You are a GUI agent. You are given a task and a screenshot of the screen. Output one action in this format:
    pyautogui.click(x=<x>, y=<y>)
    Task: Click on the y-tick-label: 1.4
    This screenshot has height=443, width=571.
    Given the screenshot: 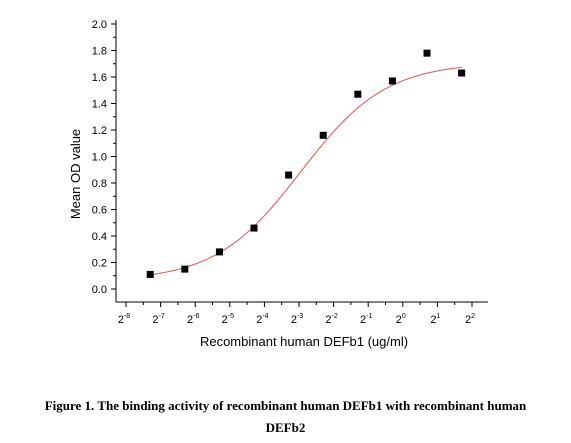 What is the action you would take?
    pyautogui.click(x=99, y=105)
    